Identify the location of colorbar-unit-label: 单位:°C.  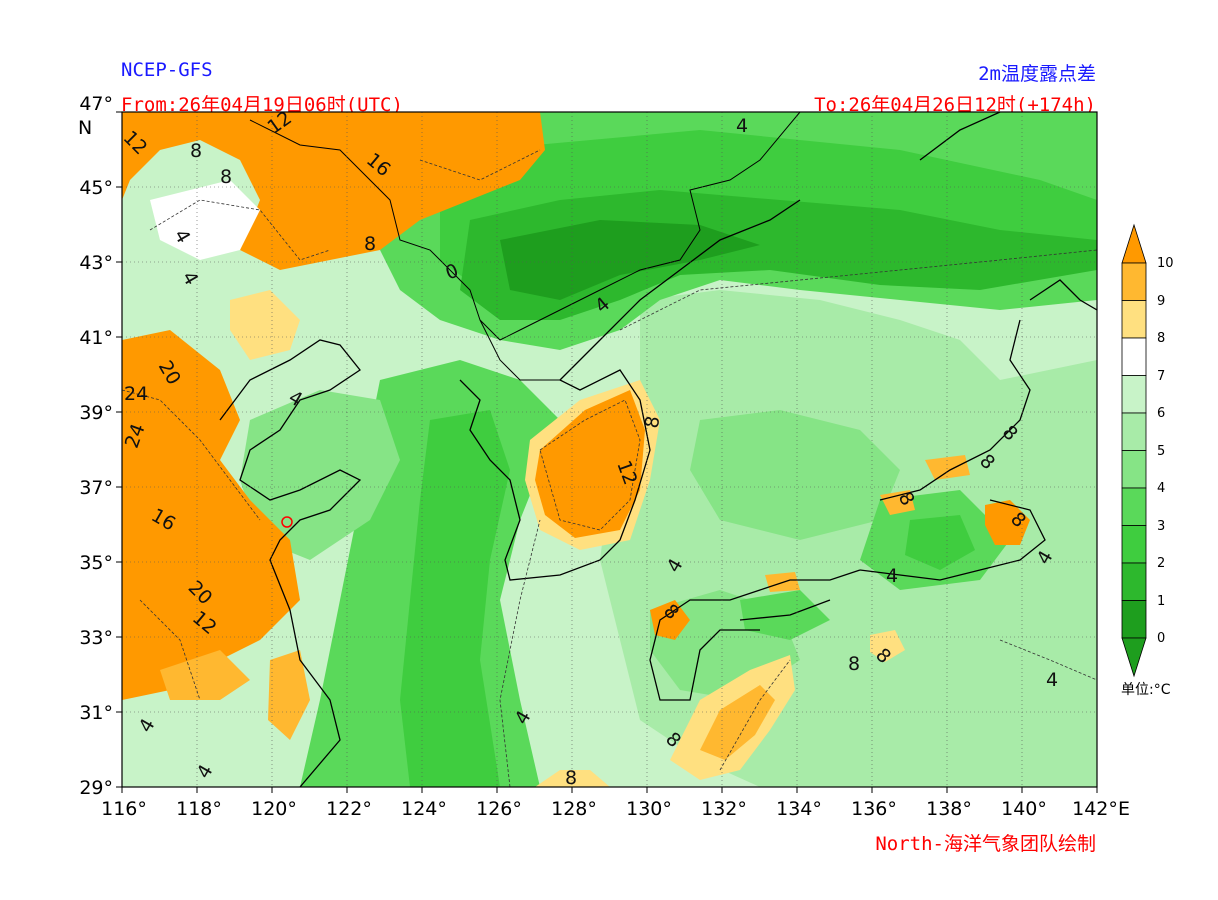
(1146, 690).